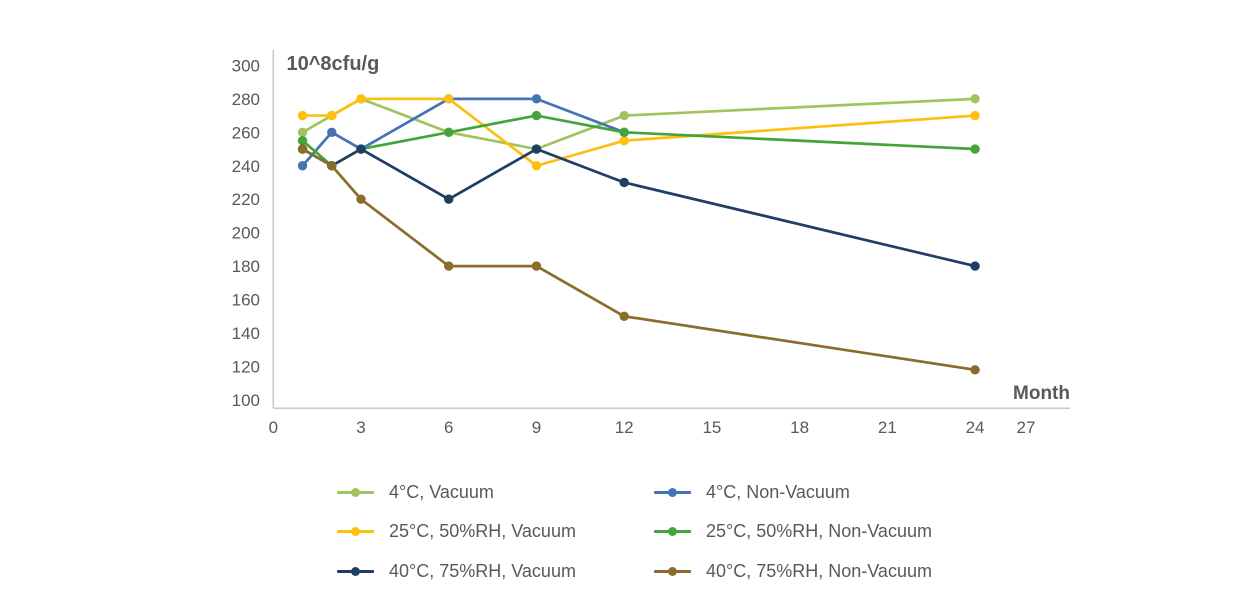 The height and width of the screenshot is (606, 1250). Describe the element at coordinates (246, 300) in the screenshot. I see `y-tick-label-160: 160` at that location.